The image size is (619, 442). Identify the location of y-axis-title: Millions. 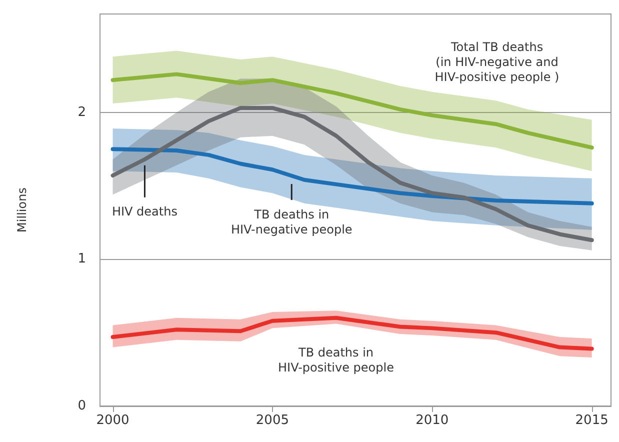
(22, 210).